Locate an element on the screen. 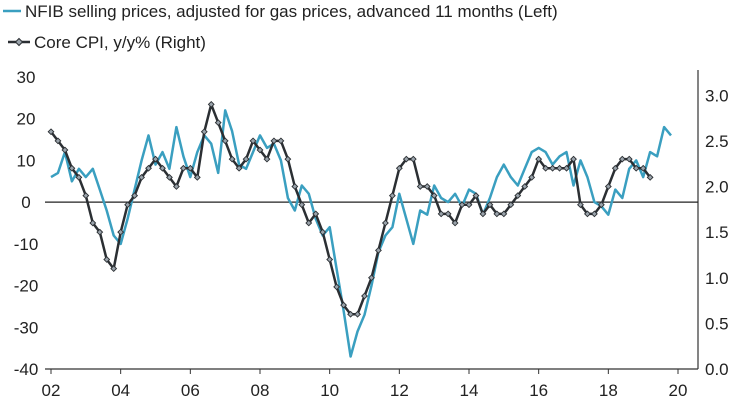  right-axis-tick-label: 1.5 is located at coordinates (717, 232).